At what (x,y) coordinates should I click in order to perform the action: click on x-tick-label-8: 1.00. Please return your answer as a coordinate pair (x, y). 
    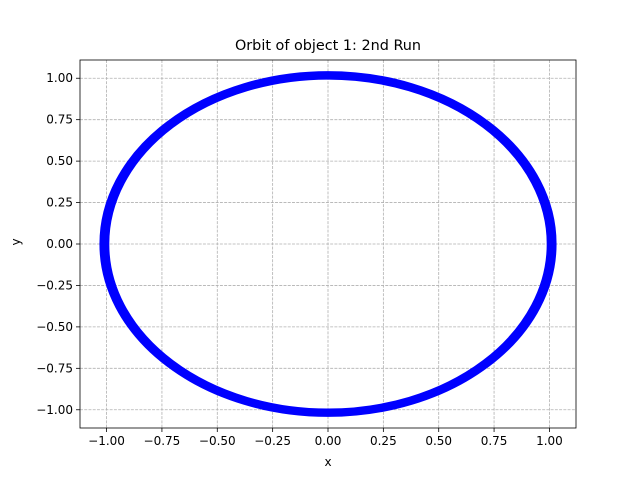
    Looking at the image, I should click on (549, 441).